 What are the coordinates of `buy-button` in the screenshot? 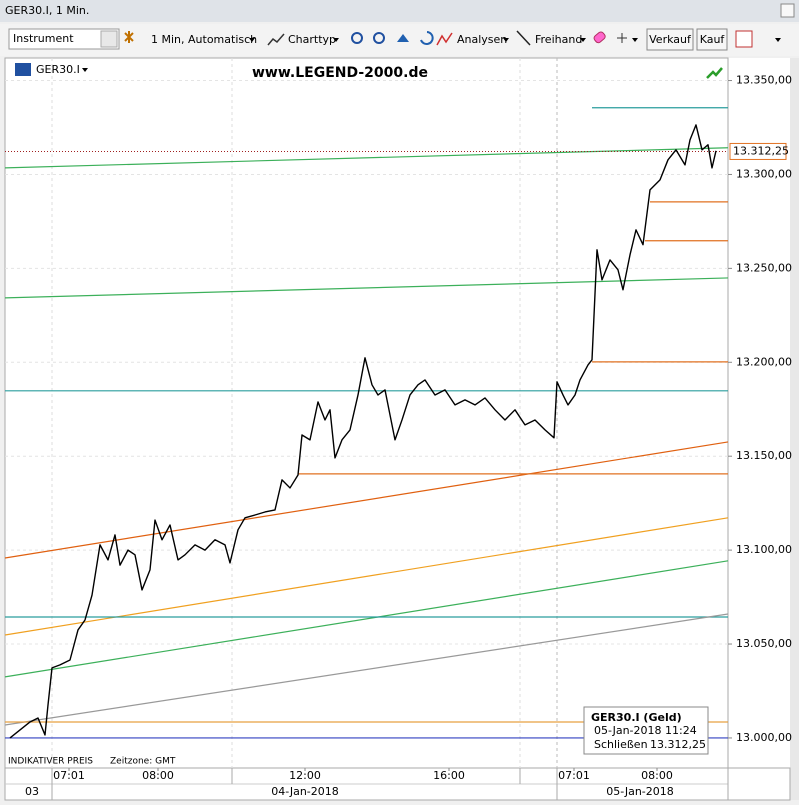 It's located at (712, 39).